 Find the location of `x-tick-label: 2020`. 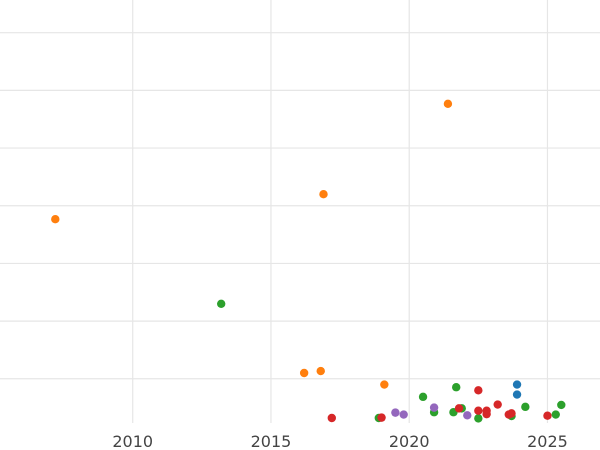

x-tick-label: 2020 is located at coordinates (409, 441).